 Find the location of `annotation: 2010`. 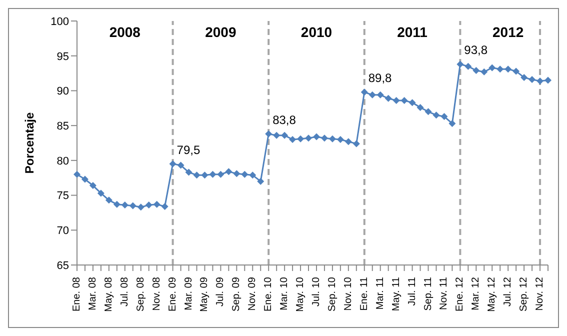

annotation: 2010 is located at coordinates (316, 32).